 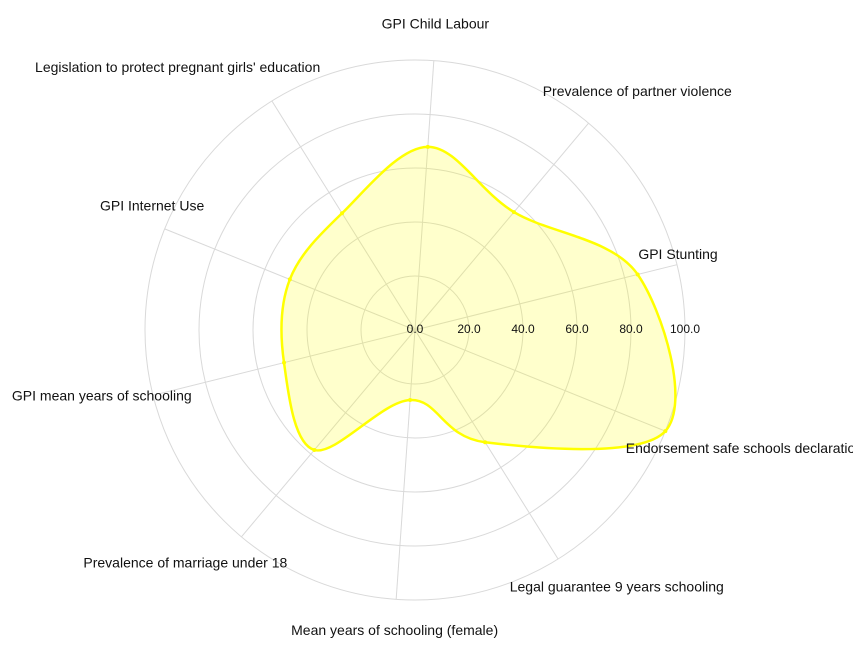 I want to click on grid-ring, so click(x=415, y=330).